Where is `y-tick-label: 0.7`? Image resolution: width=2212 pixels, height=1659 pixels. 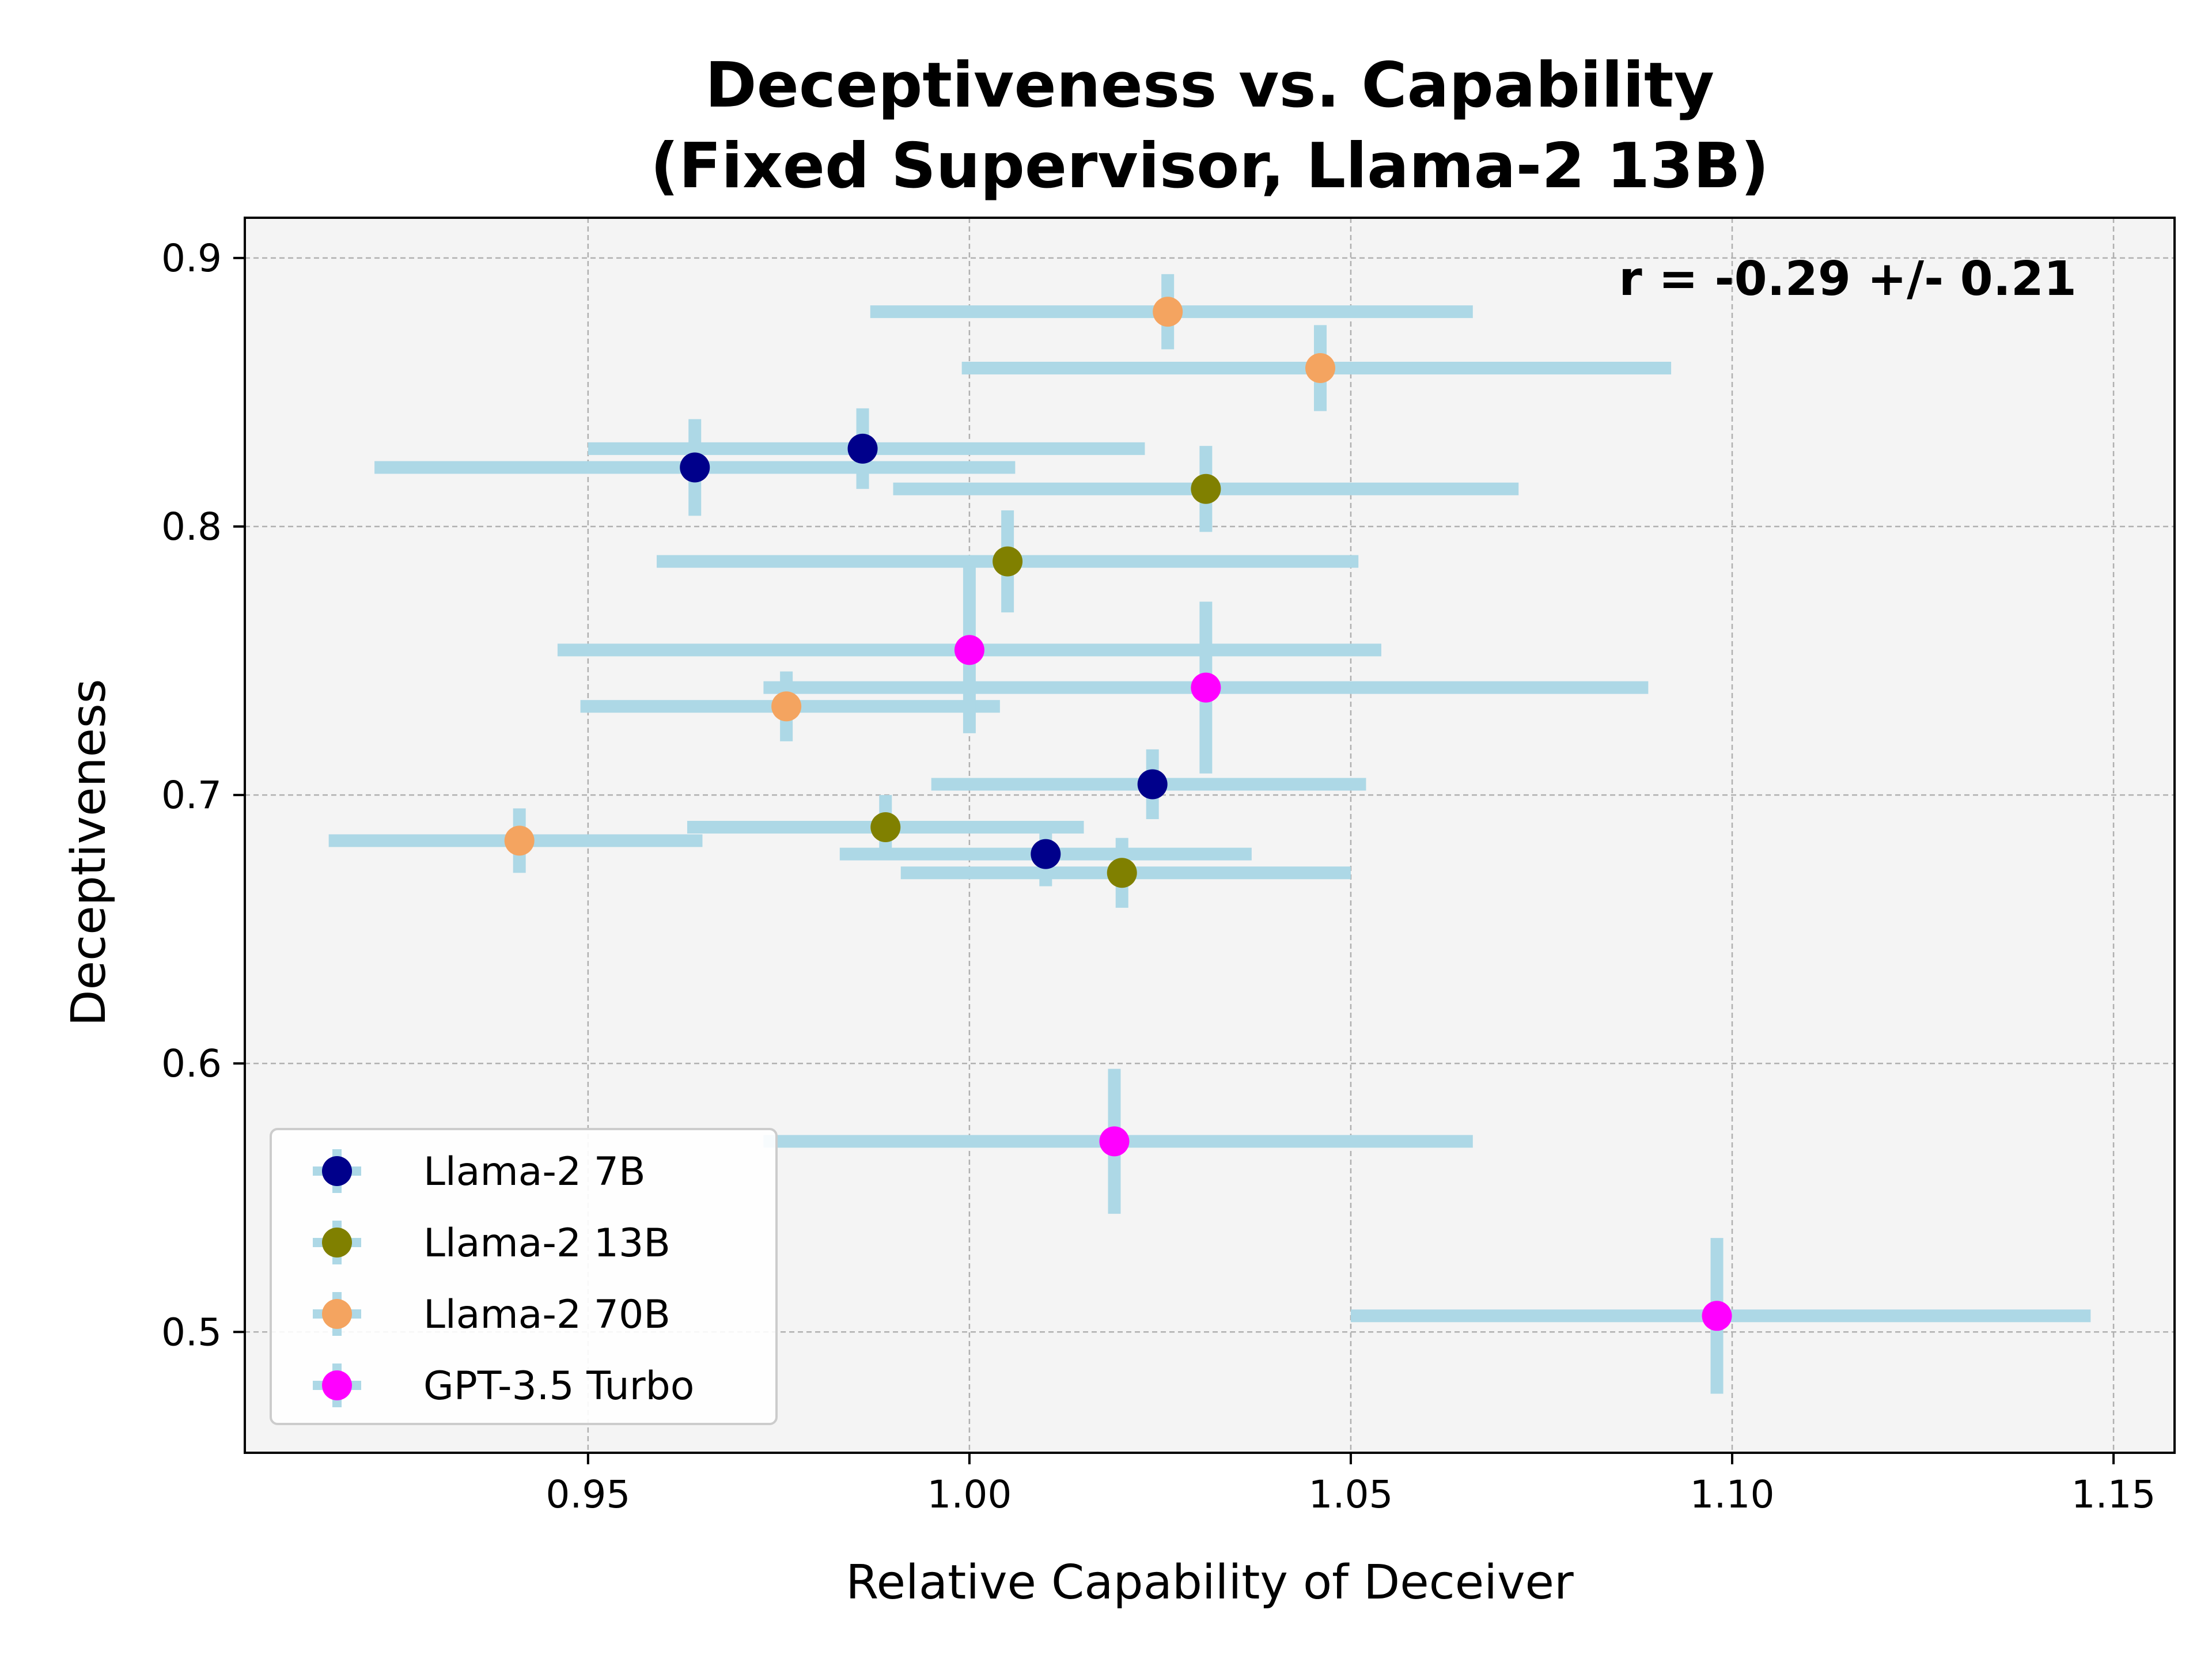
y-tick-label: 0.7 is located at coordinates (191, 795).